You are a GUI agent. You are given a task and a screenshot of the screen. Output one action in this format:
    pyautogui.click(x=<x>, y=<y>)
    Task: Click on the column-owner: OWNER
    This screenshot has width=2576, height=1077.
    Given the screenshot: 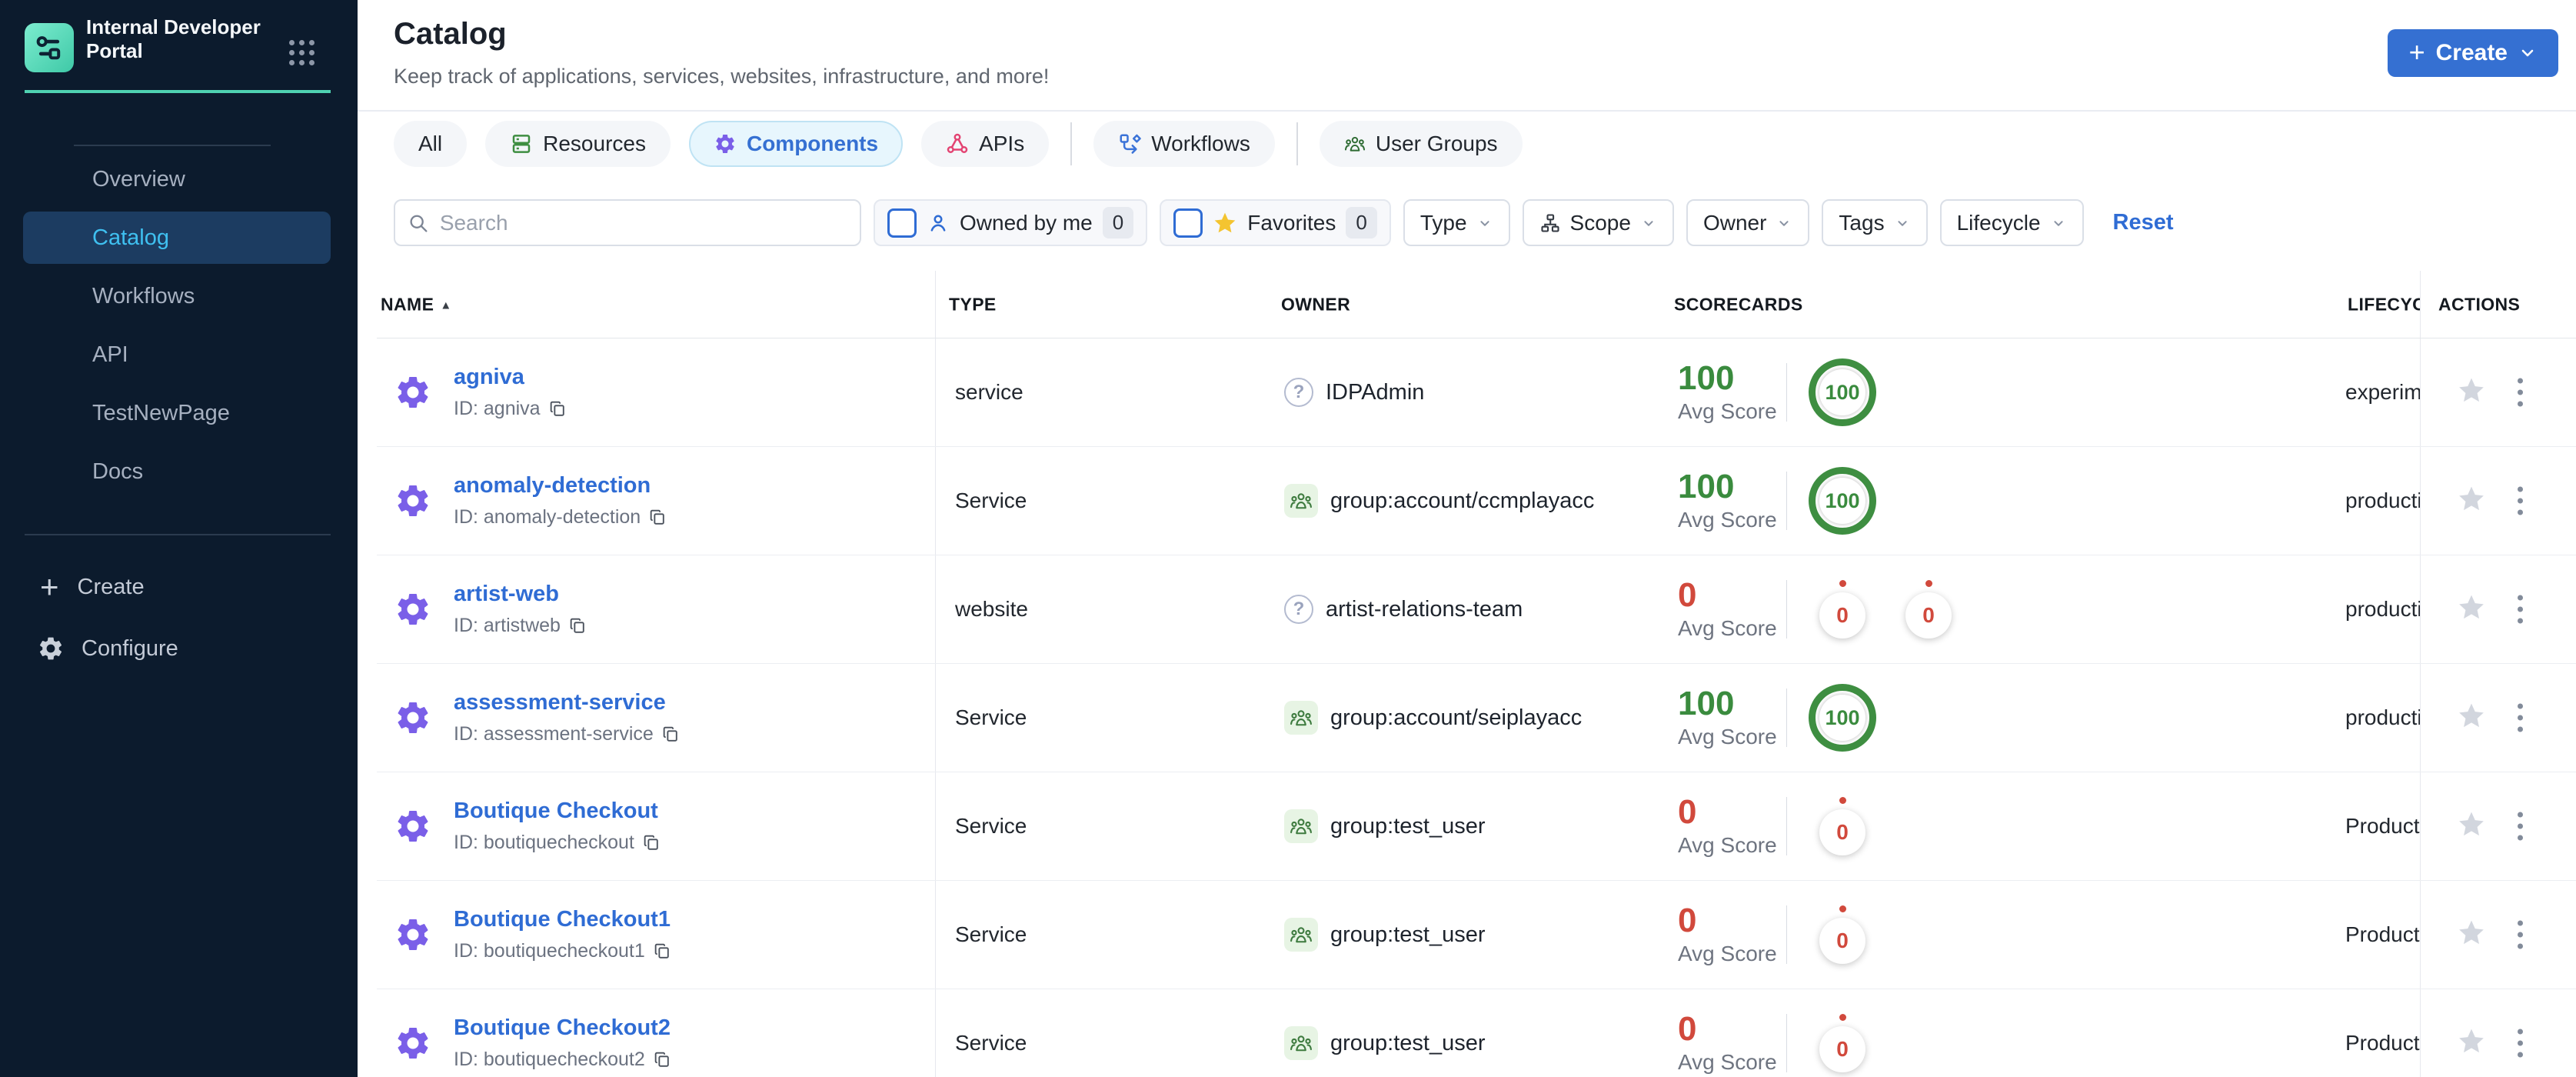 What is the action you would take?
    pyautogui.click(x=1316, y=304)
    